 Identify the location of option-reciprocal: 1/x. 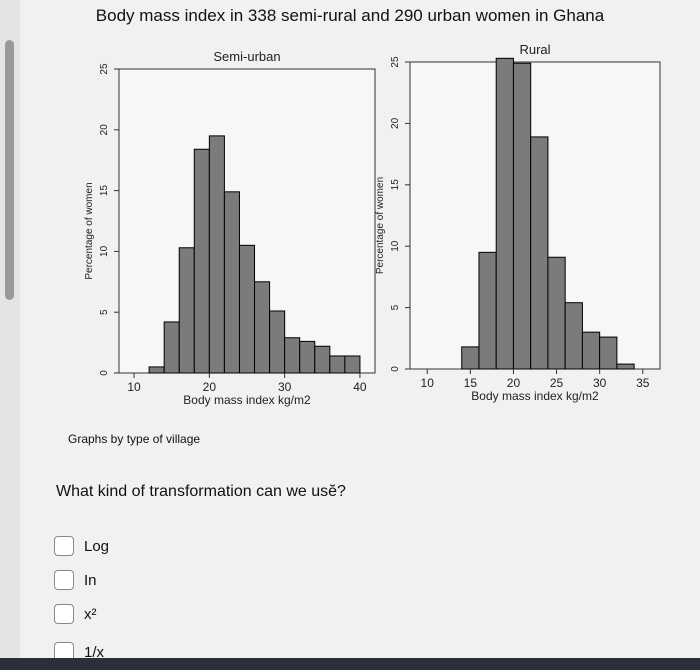
(79, 652).